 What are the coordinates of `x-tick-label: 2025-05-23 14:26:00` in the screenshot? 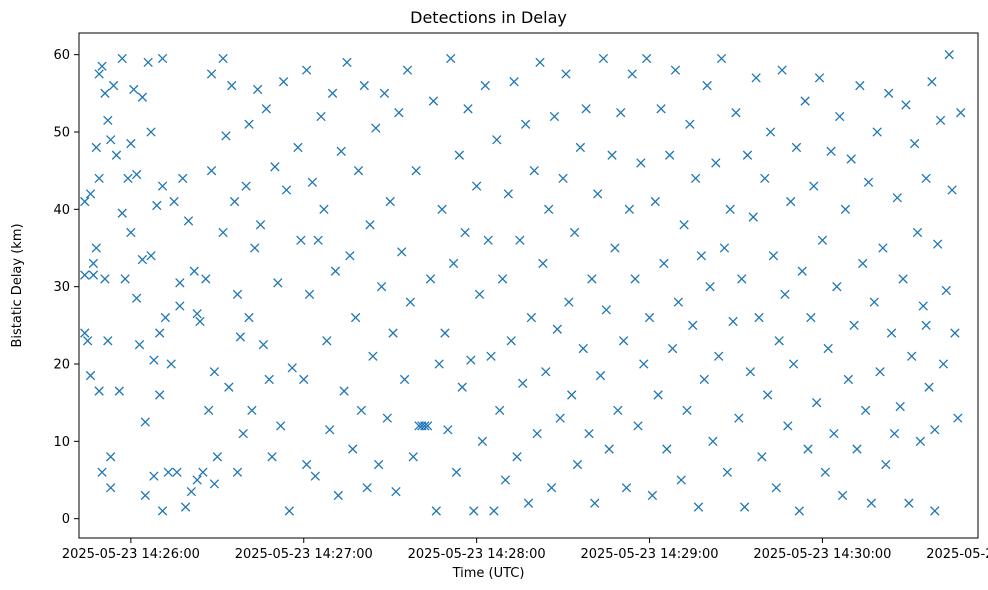 It's located at (131, 554).